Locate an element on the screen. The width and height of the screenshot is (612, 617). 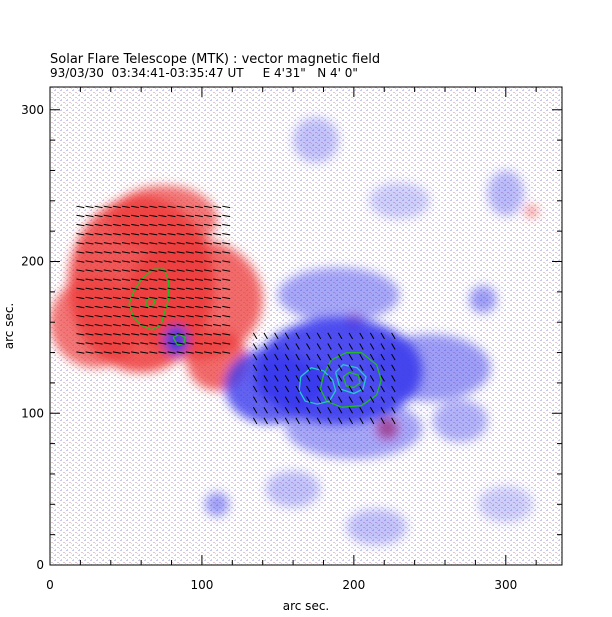
x-tick-label-0: 0 is located at coordinates (50, 585).